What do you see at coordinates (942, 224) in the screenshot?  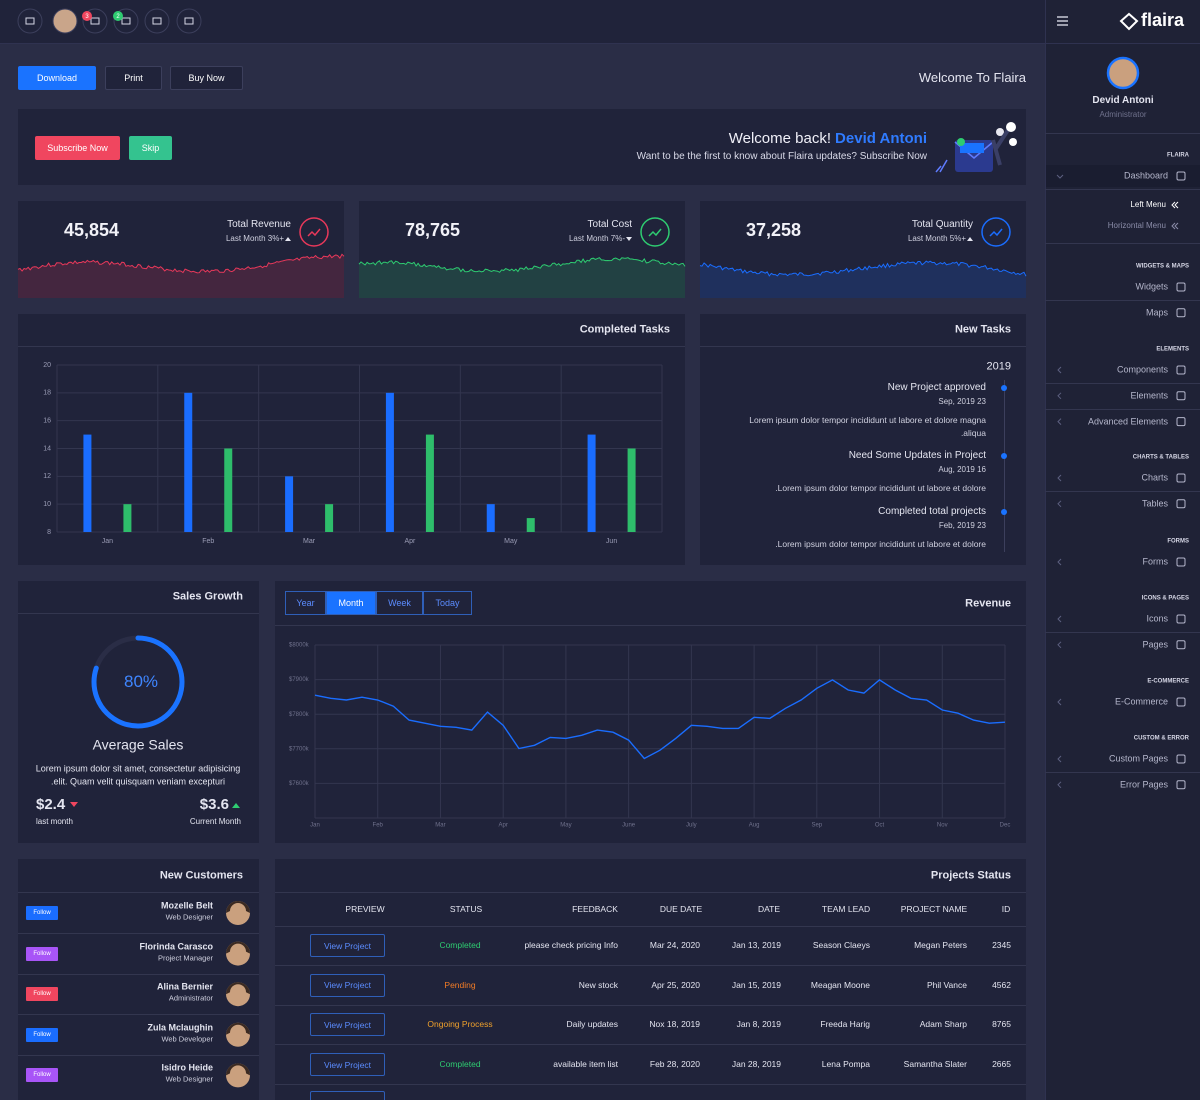 I see `stat-label: Total Quantity` at bounding box center [942, 224].